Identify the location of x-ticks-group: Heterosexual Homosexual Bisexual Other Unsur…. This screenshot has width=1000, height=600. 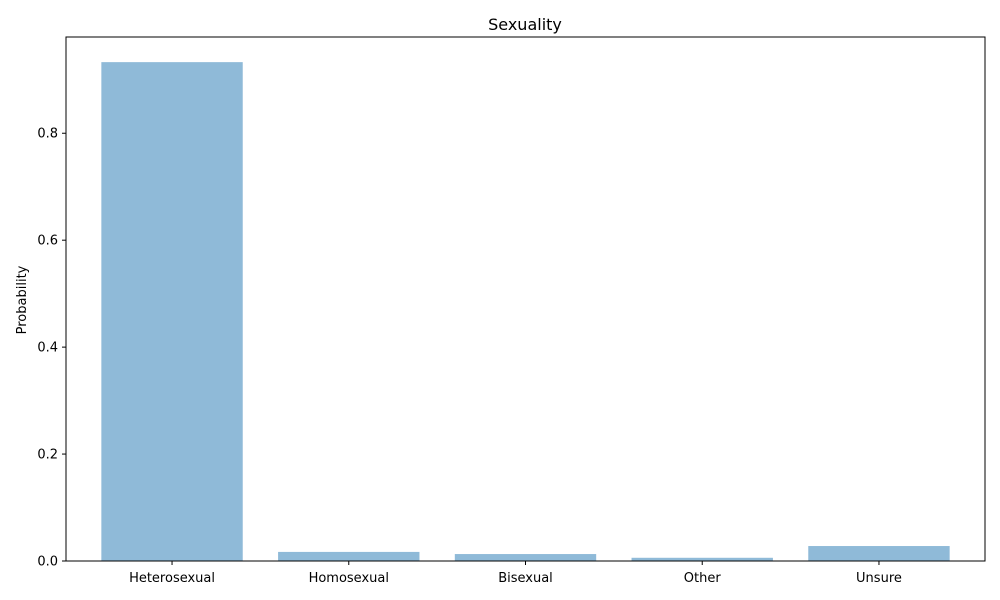
(515, 573).